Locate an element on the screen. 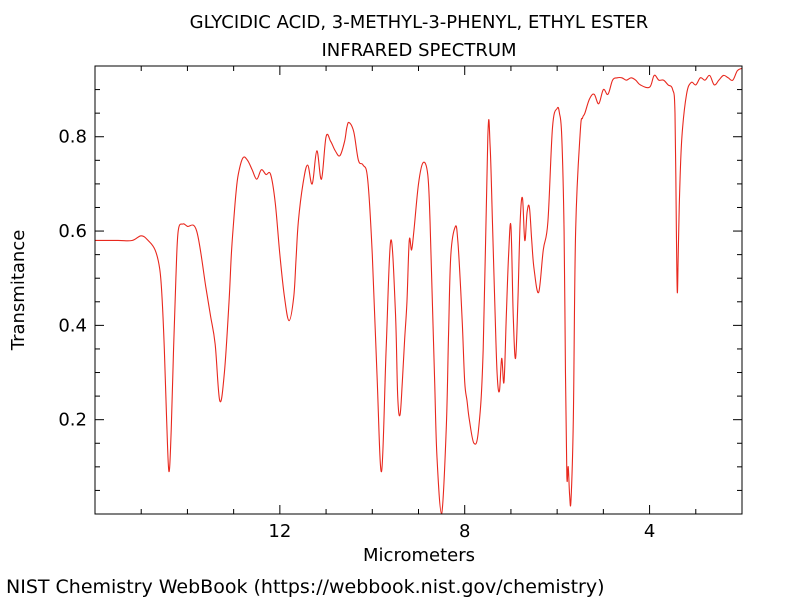 This screenshot has height=600, width=800. y-tick-label: 0.6 is located at coordinates (72, 231).